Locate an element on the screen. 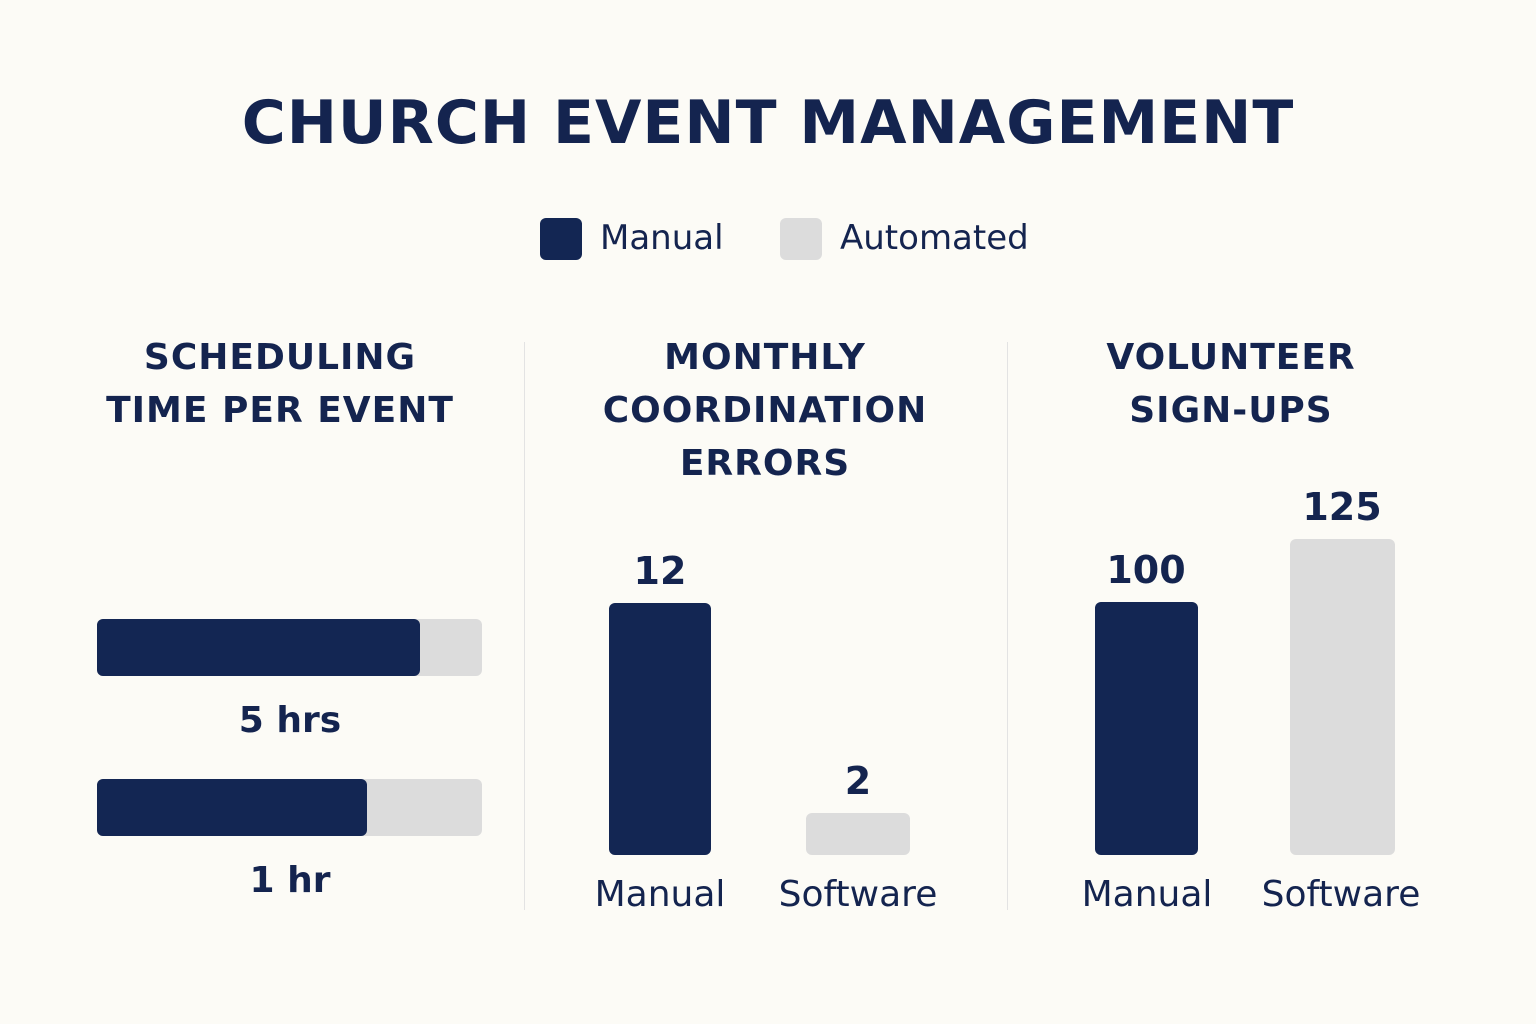  title-line: SIGN-UPS is located at coordinates (1231, 410).